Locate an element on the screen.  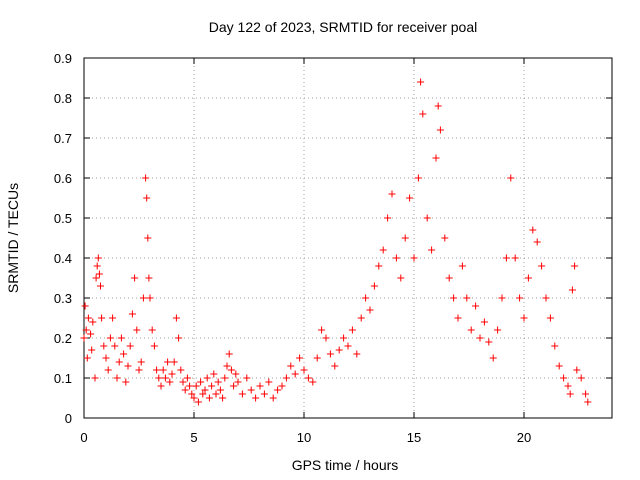
y-tick-label: 0 is located at coordinates (68, 418).